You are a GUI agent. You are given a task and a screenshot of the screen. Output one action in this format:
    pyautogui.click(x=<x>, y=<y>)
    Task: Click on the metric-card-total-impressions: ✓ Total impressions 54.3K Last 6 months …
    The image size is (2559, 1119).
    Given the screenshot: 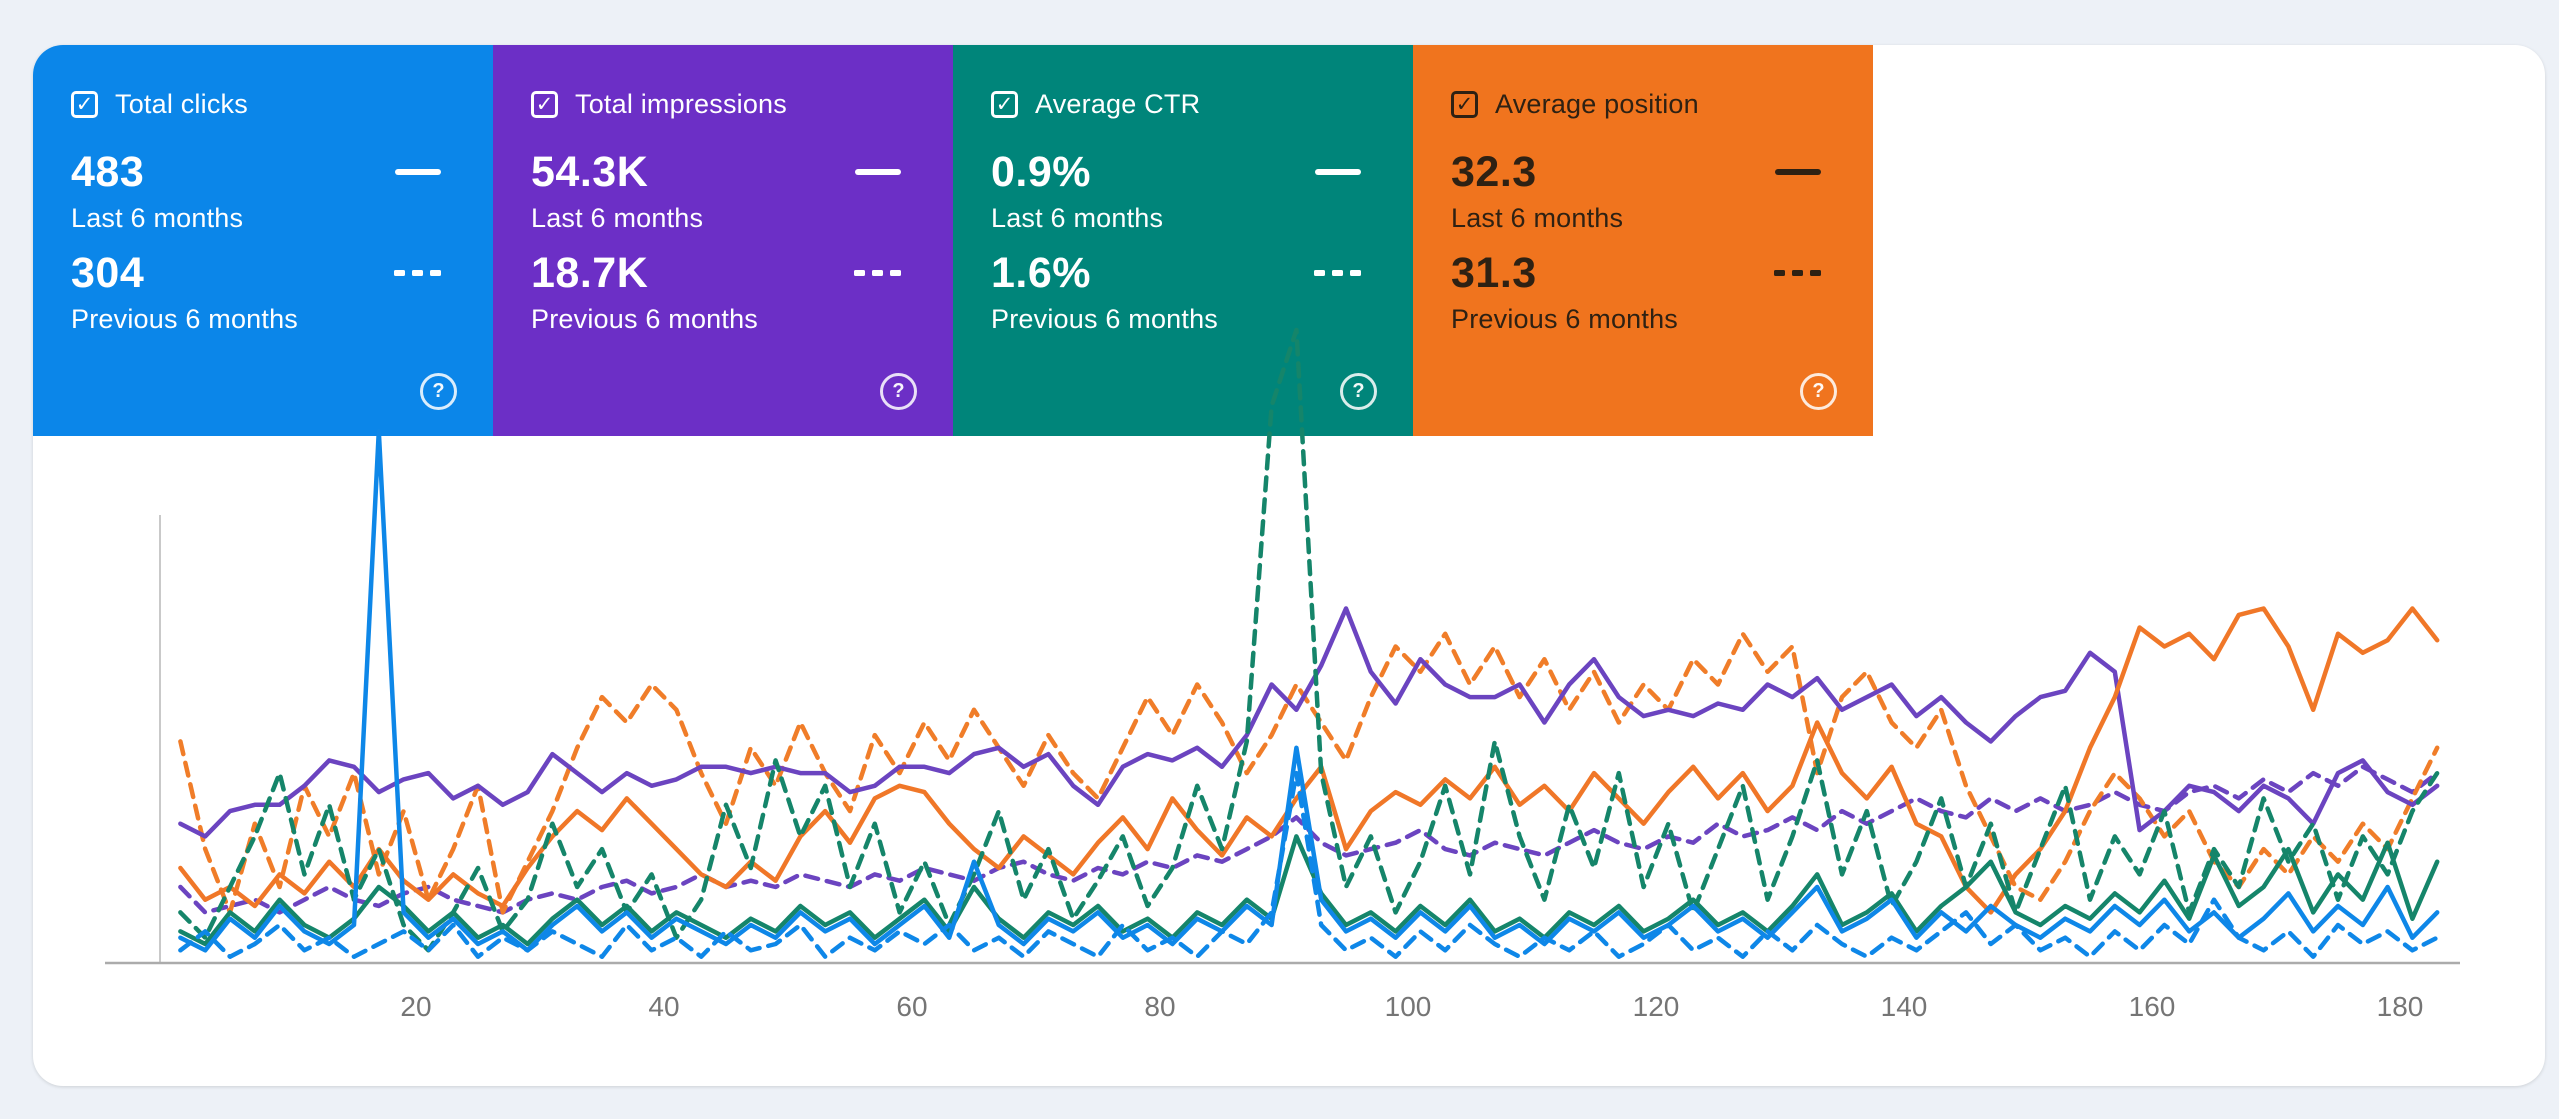 What is the action you would take?
    pyautogui.click(x=723, y=240)
    